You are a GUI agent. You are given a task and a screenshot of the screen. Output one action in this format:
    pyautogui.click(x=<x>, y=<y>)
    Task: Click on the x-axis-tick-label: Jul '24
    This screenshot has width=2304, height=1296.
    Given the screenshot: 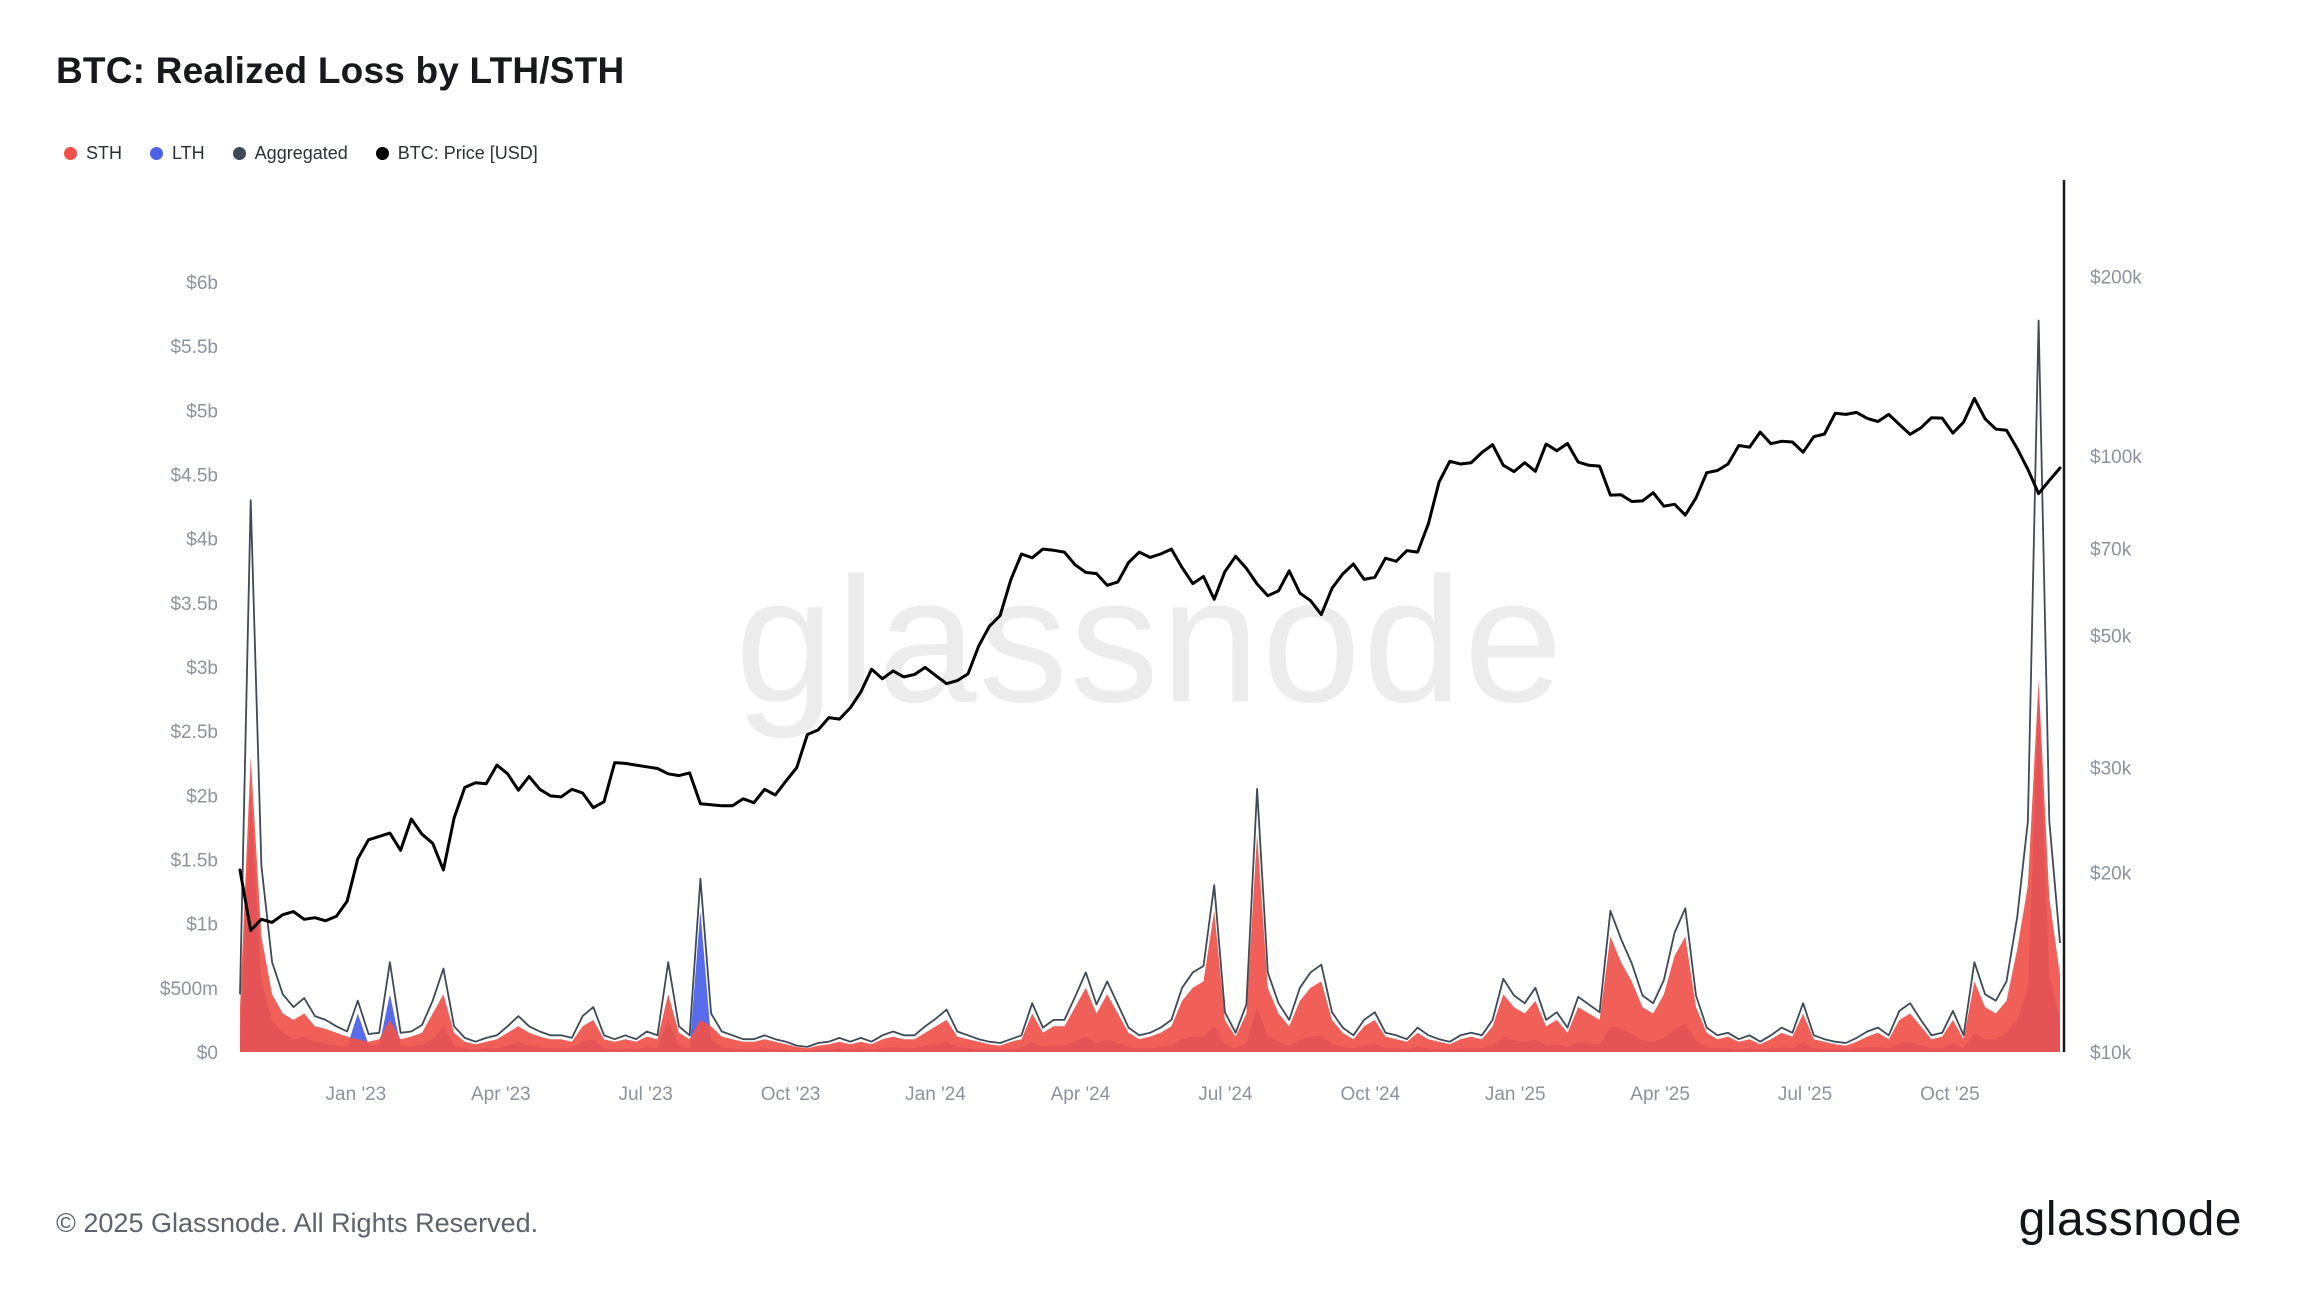 What is the action you would take?
    pyautogui.click(x=1225, y=1094)
    